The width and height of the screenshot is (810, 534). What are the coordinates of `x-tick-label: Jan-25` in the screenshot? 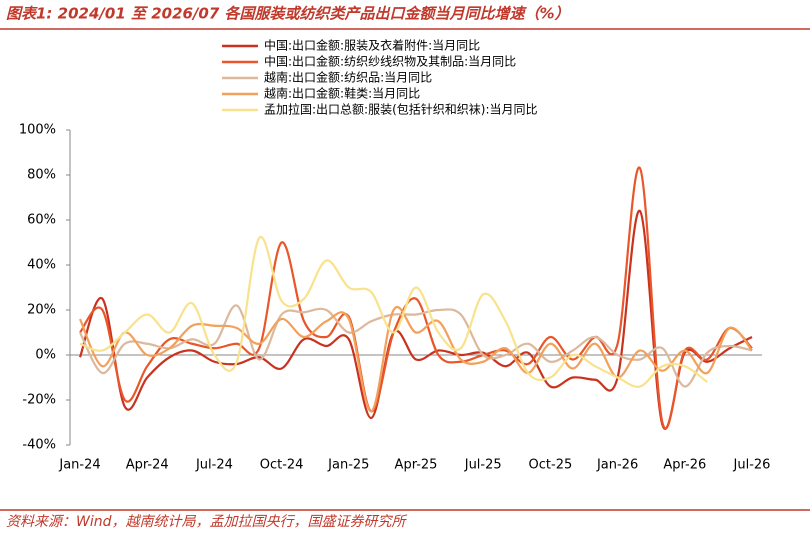 It's located at (348, 465).